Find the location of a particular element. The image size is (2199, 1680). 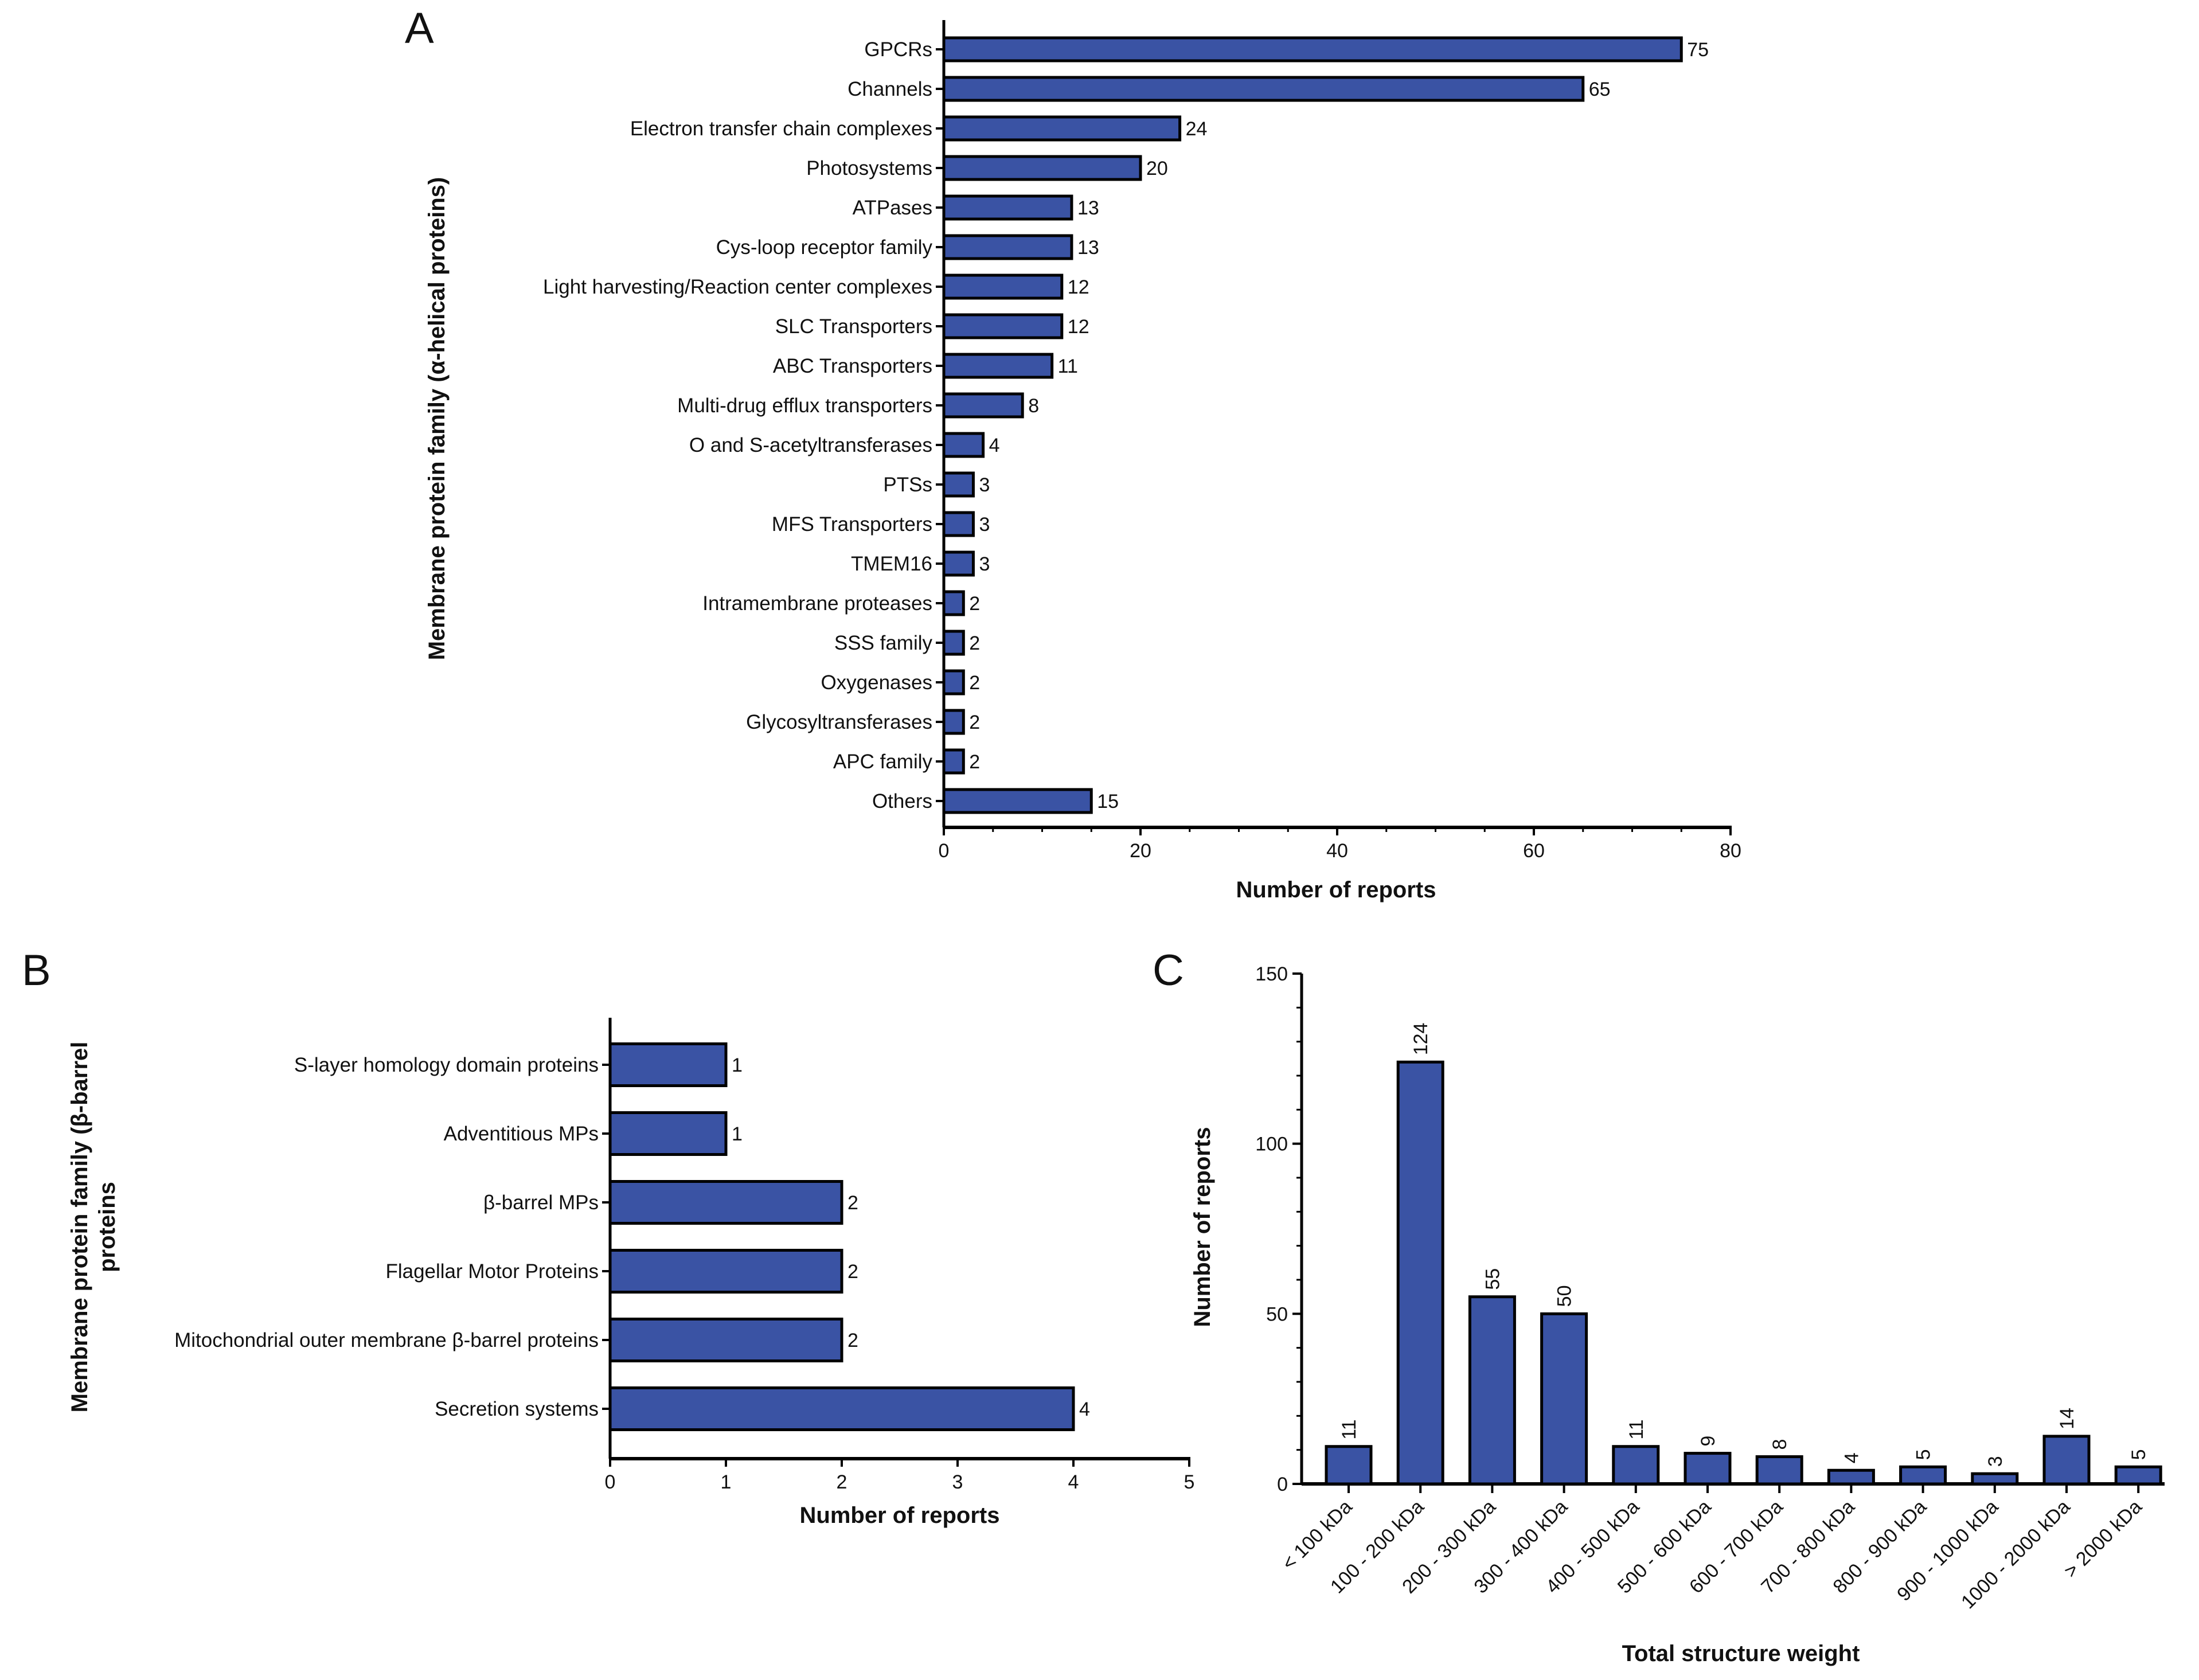

category-label: β-barrel MPs is located at coordinates (541, 1202).